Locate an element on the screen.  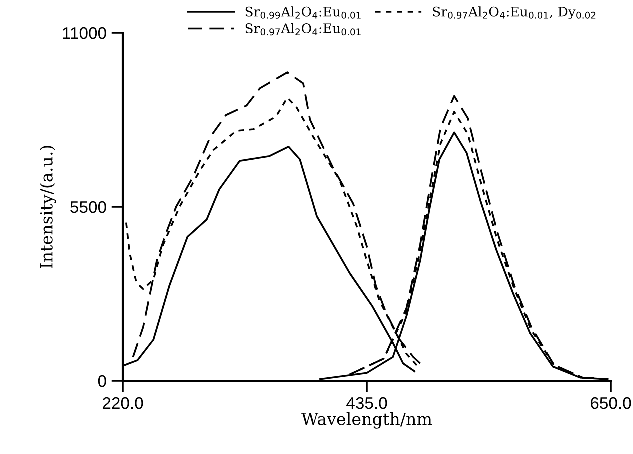
x-tick-label: 220.0 is located at coordinates (123, 403).